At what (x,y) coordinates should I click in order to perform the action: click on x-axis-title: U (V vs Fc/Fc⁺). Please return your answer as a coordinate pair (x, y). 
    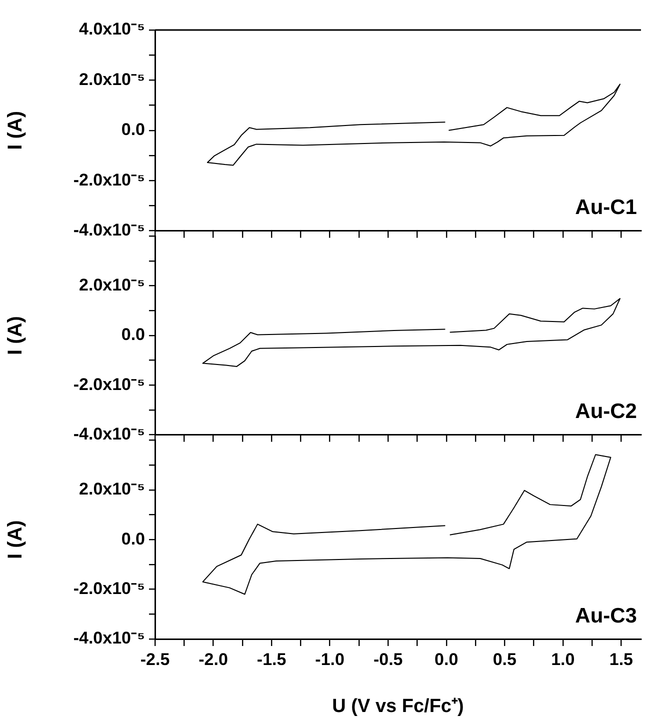
    Looking at the image, I should click on (398, 706).